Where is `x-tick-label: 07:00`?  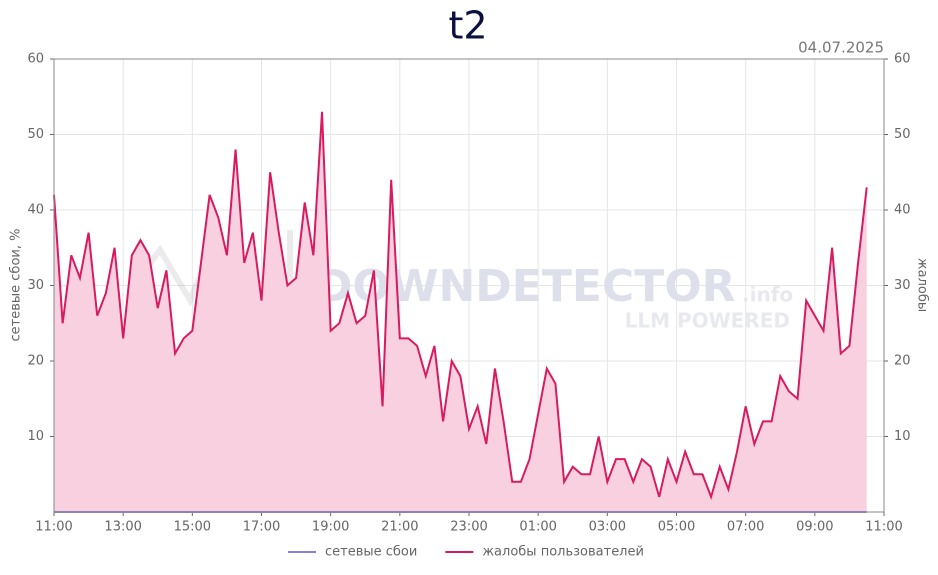
x-tick-label: 07:00 is located at coordinates (745, 527).